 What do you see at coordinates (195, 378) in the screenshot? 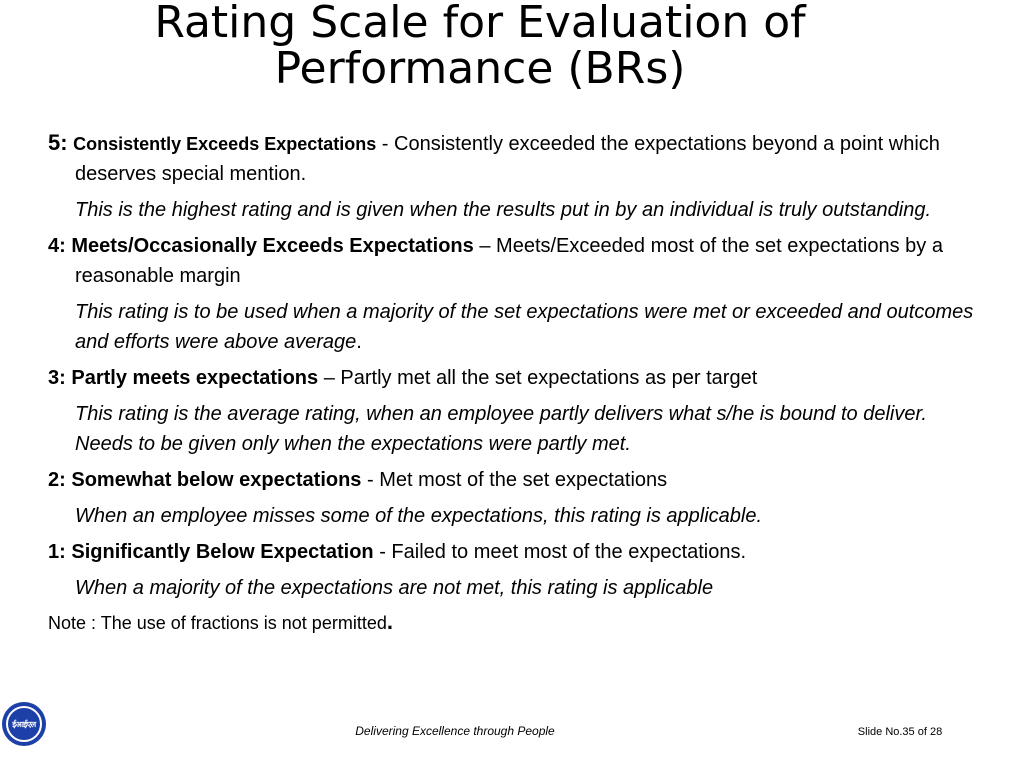
I see `rating-label: Partly meets expectations` at bounding box center [195, 378].